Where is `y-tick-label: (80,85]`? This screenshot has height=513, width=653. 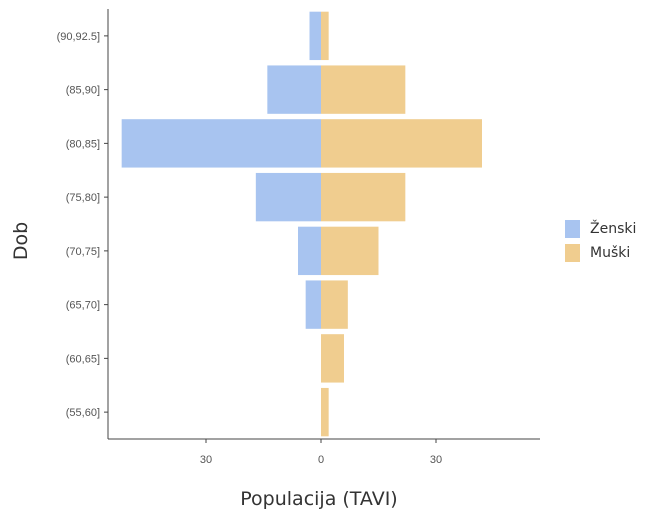
y-tick-label: (80,85] is located at coordinates (83, 144).